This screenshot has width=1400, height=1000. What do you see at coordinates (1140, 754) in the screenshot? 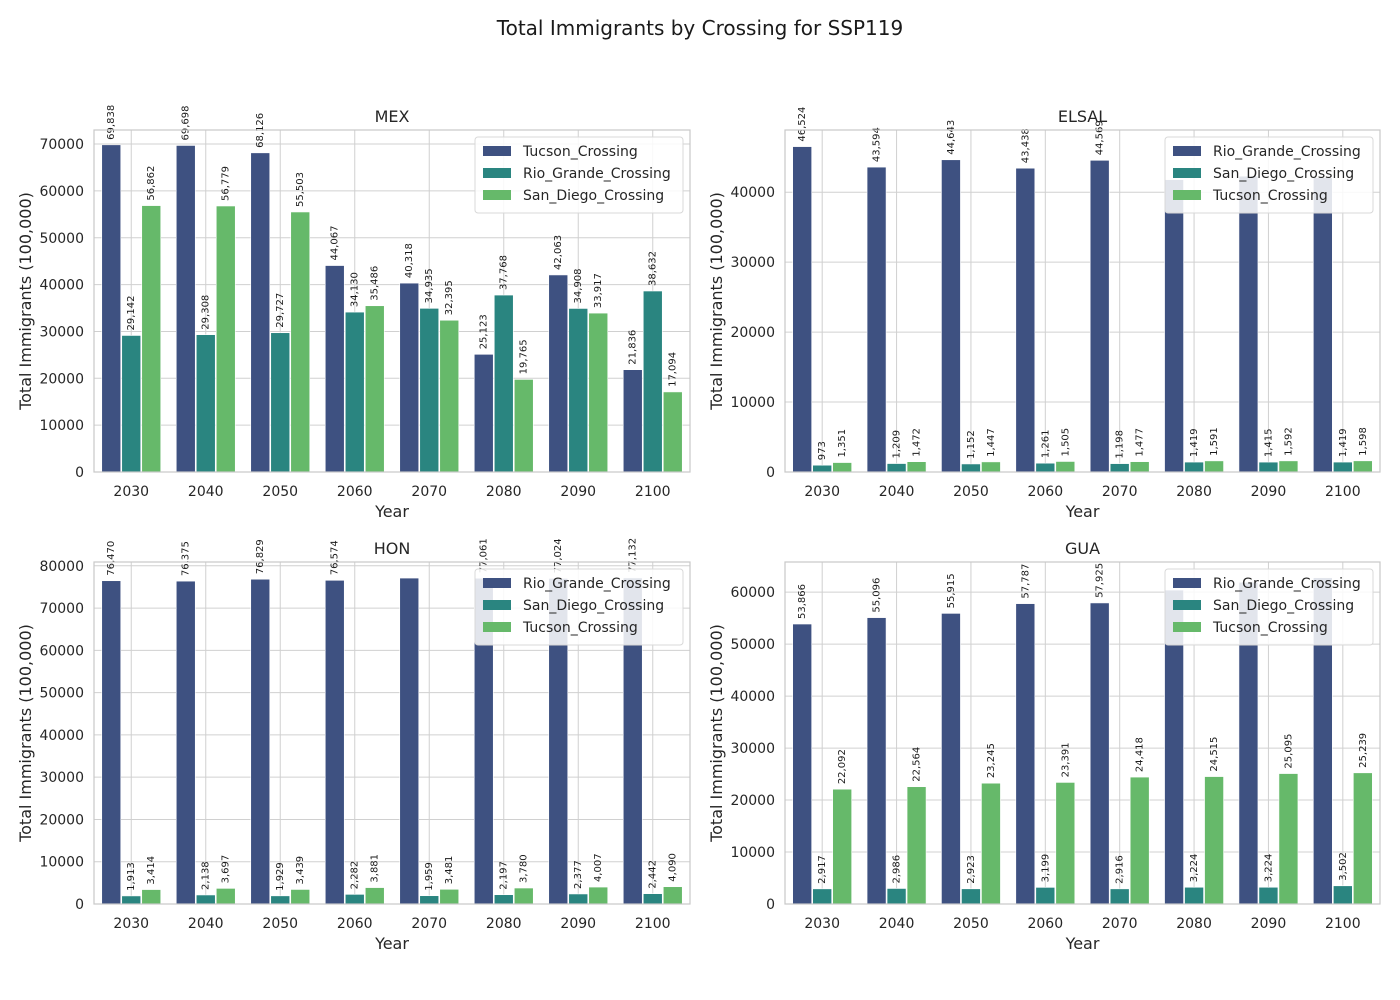
I see `data-label: 24,418` at bounding box center [1140, 754].